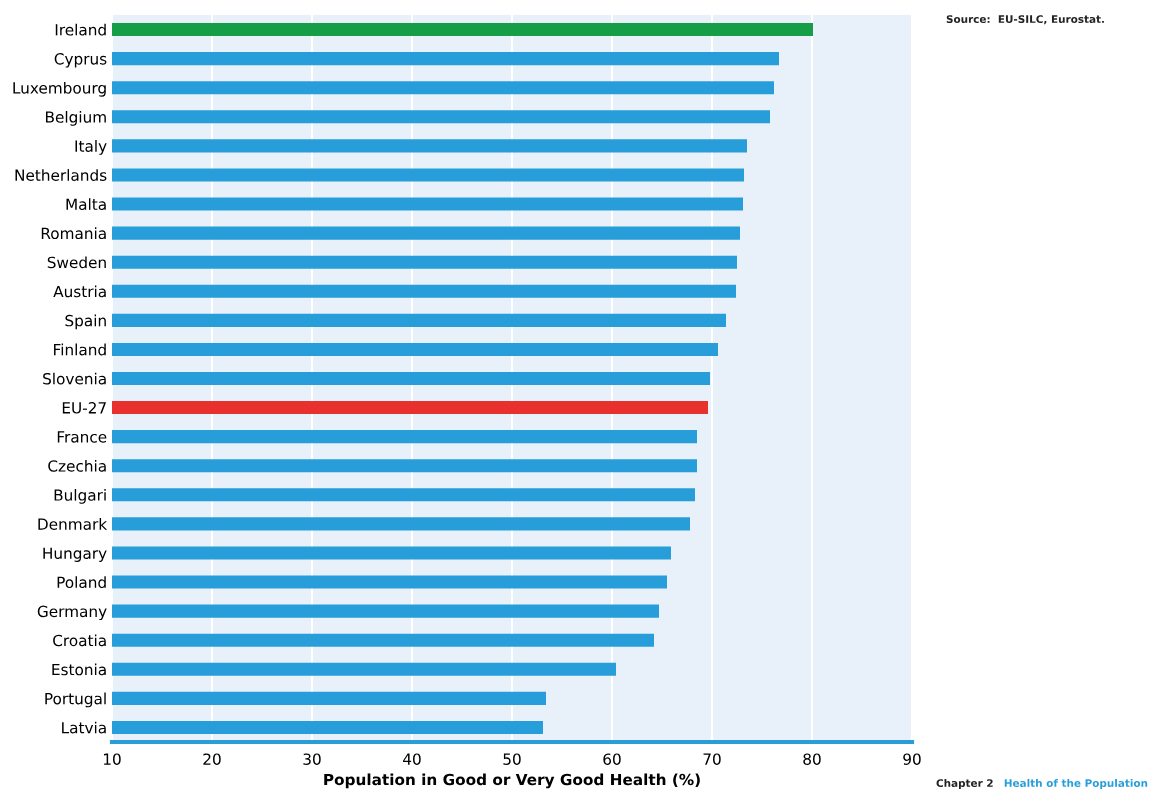  I want to click on x-axis-title: Population in Good or Very Good Health (%), so click(512, 781).